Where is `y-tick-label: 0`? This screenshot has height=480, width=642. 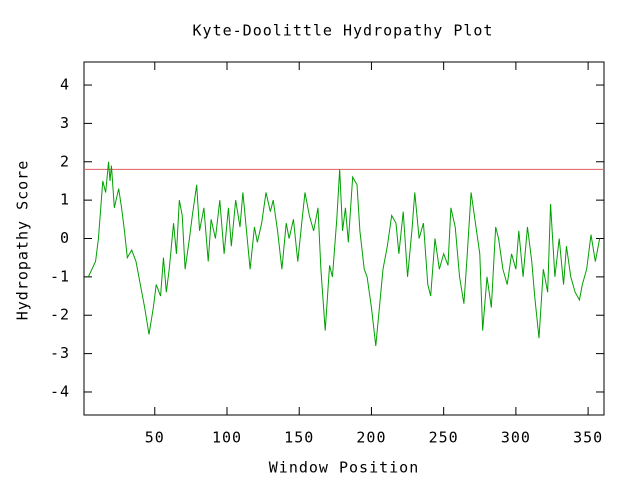
y-tick-label: 0 is located at coordinates (65, 238).